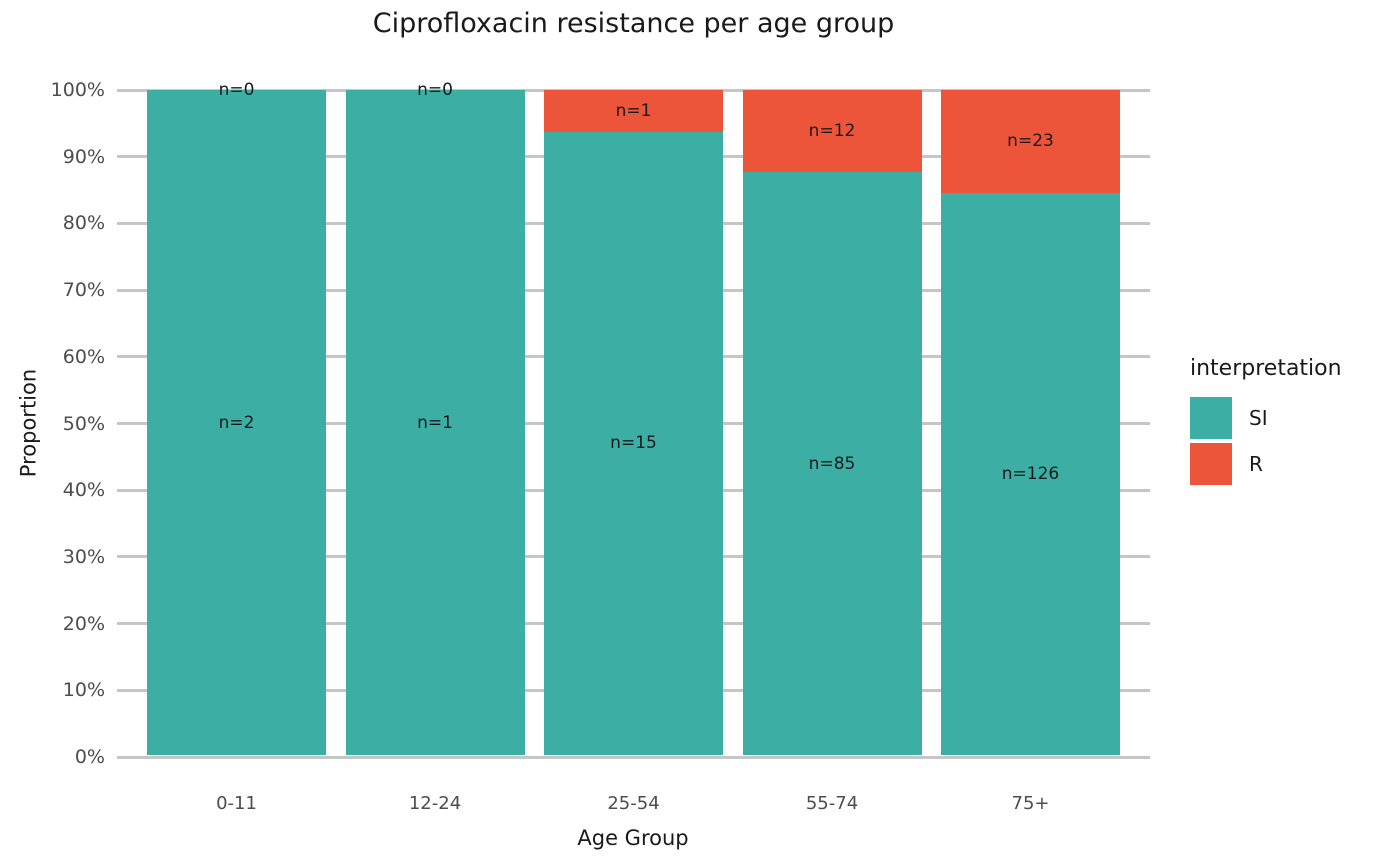 The image size is (1400, 866). What do you see at coordinates (83, 490) in the screenshot?
I see `y-tick-label: 40%` at bounding box center [83, 490].